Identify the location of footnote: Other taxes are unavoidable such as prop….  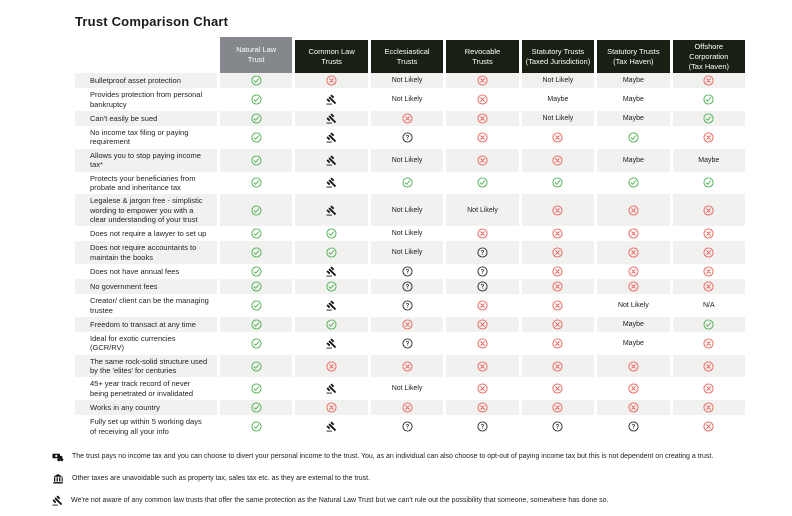
(398, 479).